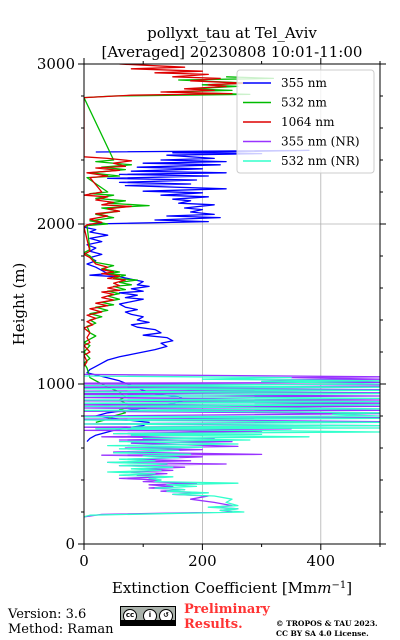  I want to click on y-axis-label: Height (m), so click(19, 304).